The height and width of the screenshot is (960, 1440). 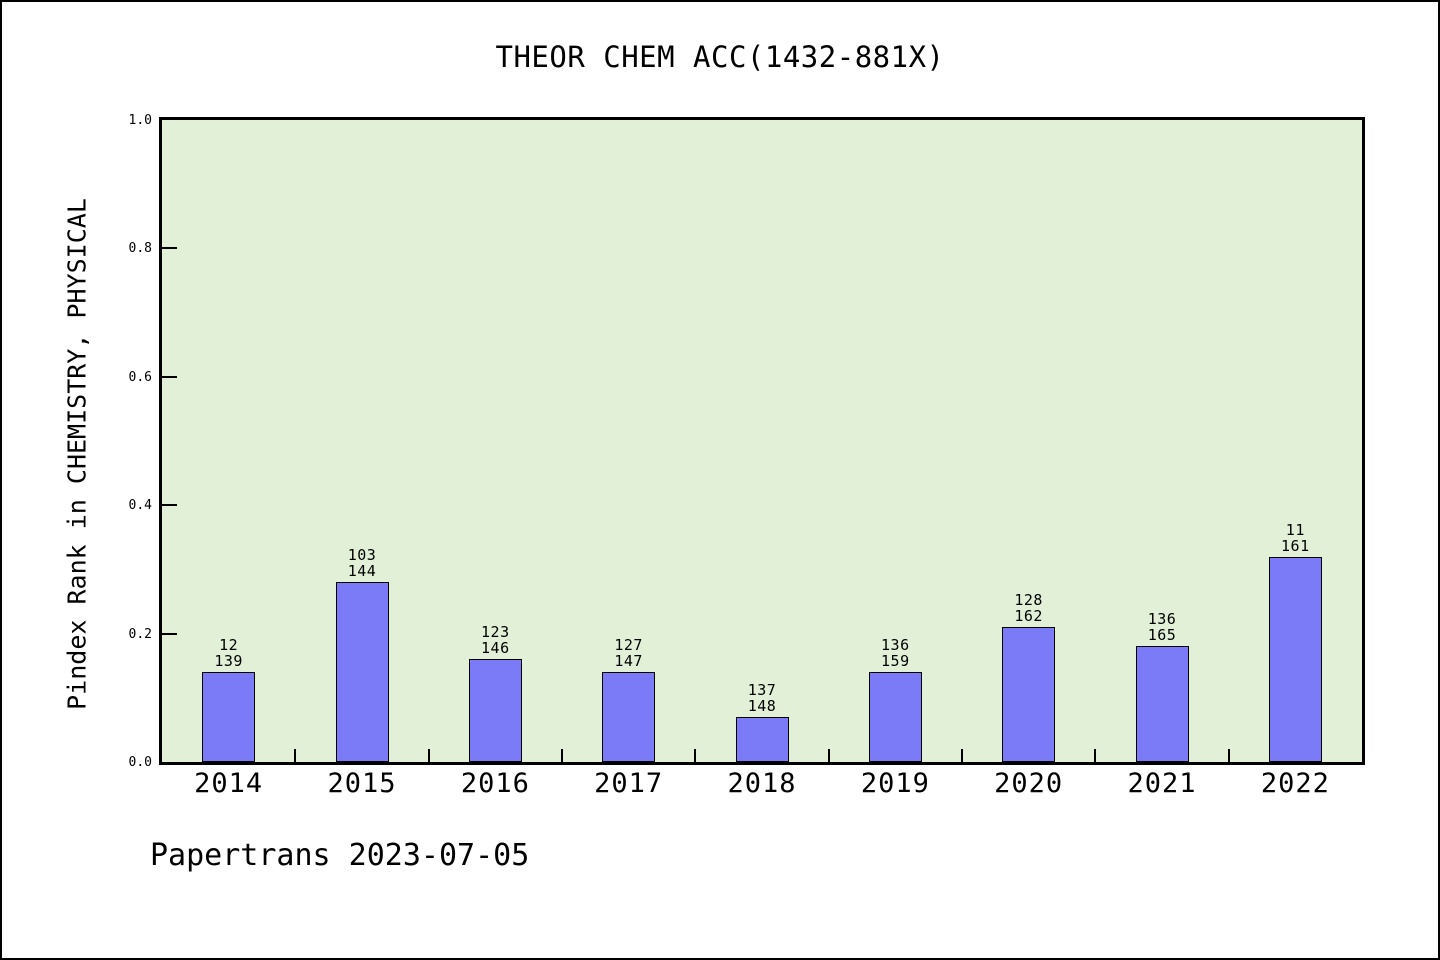 What do you see at coordinates (895, 661) in the screenshot?
I see `bar-label-line2: 159` at bounding box center [895, 661].